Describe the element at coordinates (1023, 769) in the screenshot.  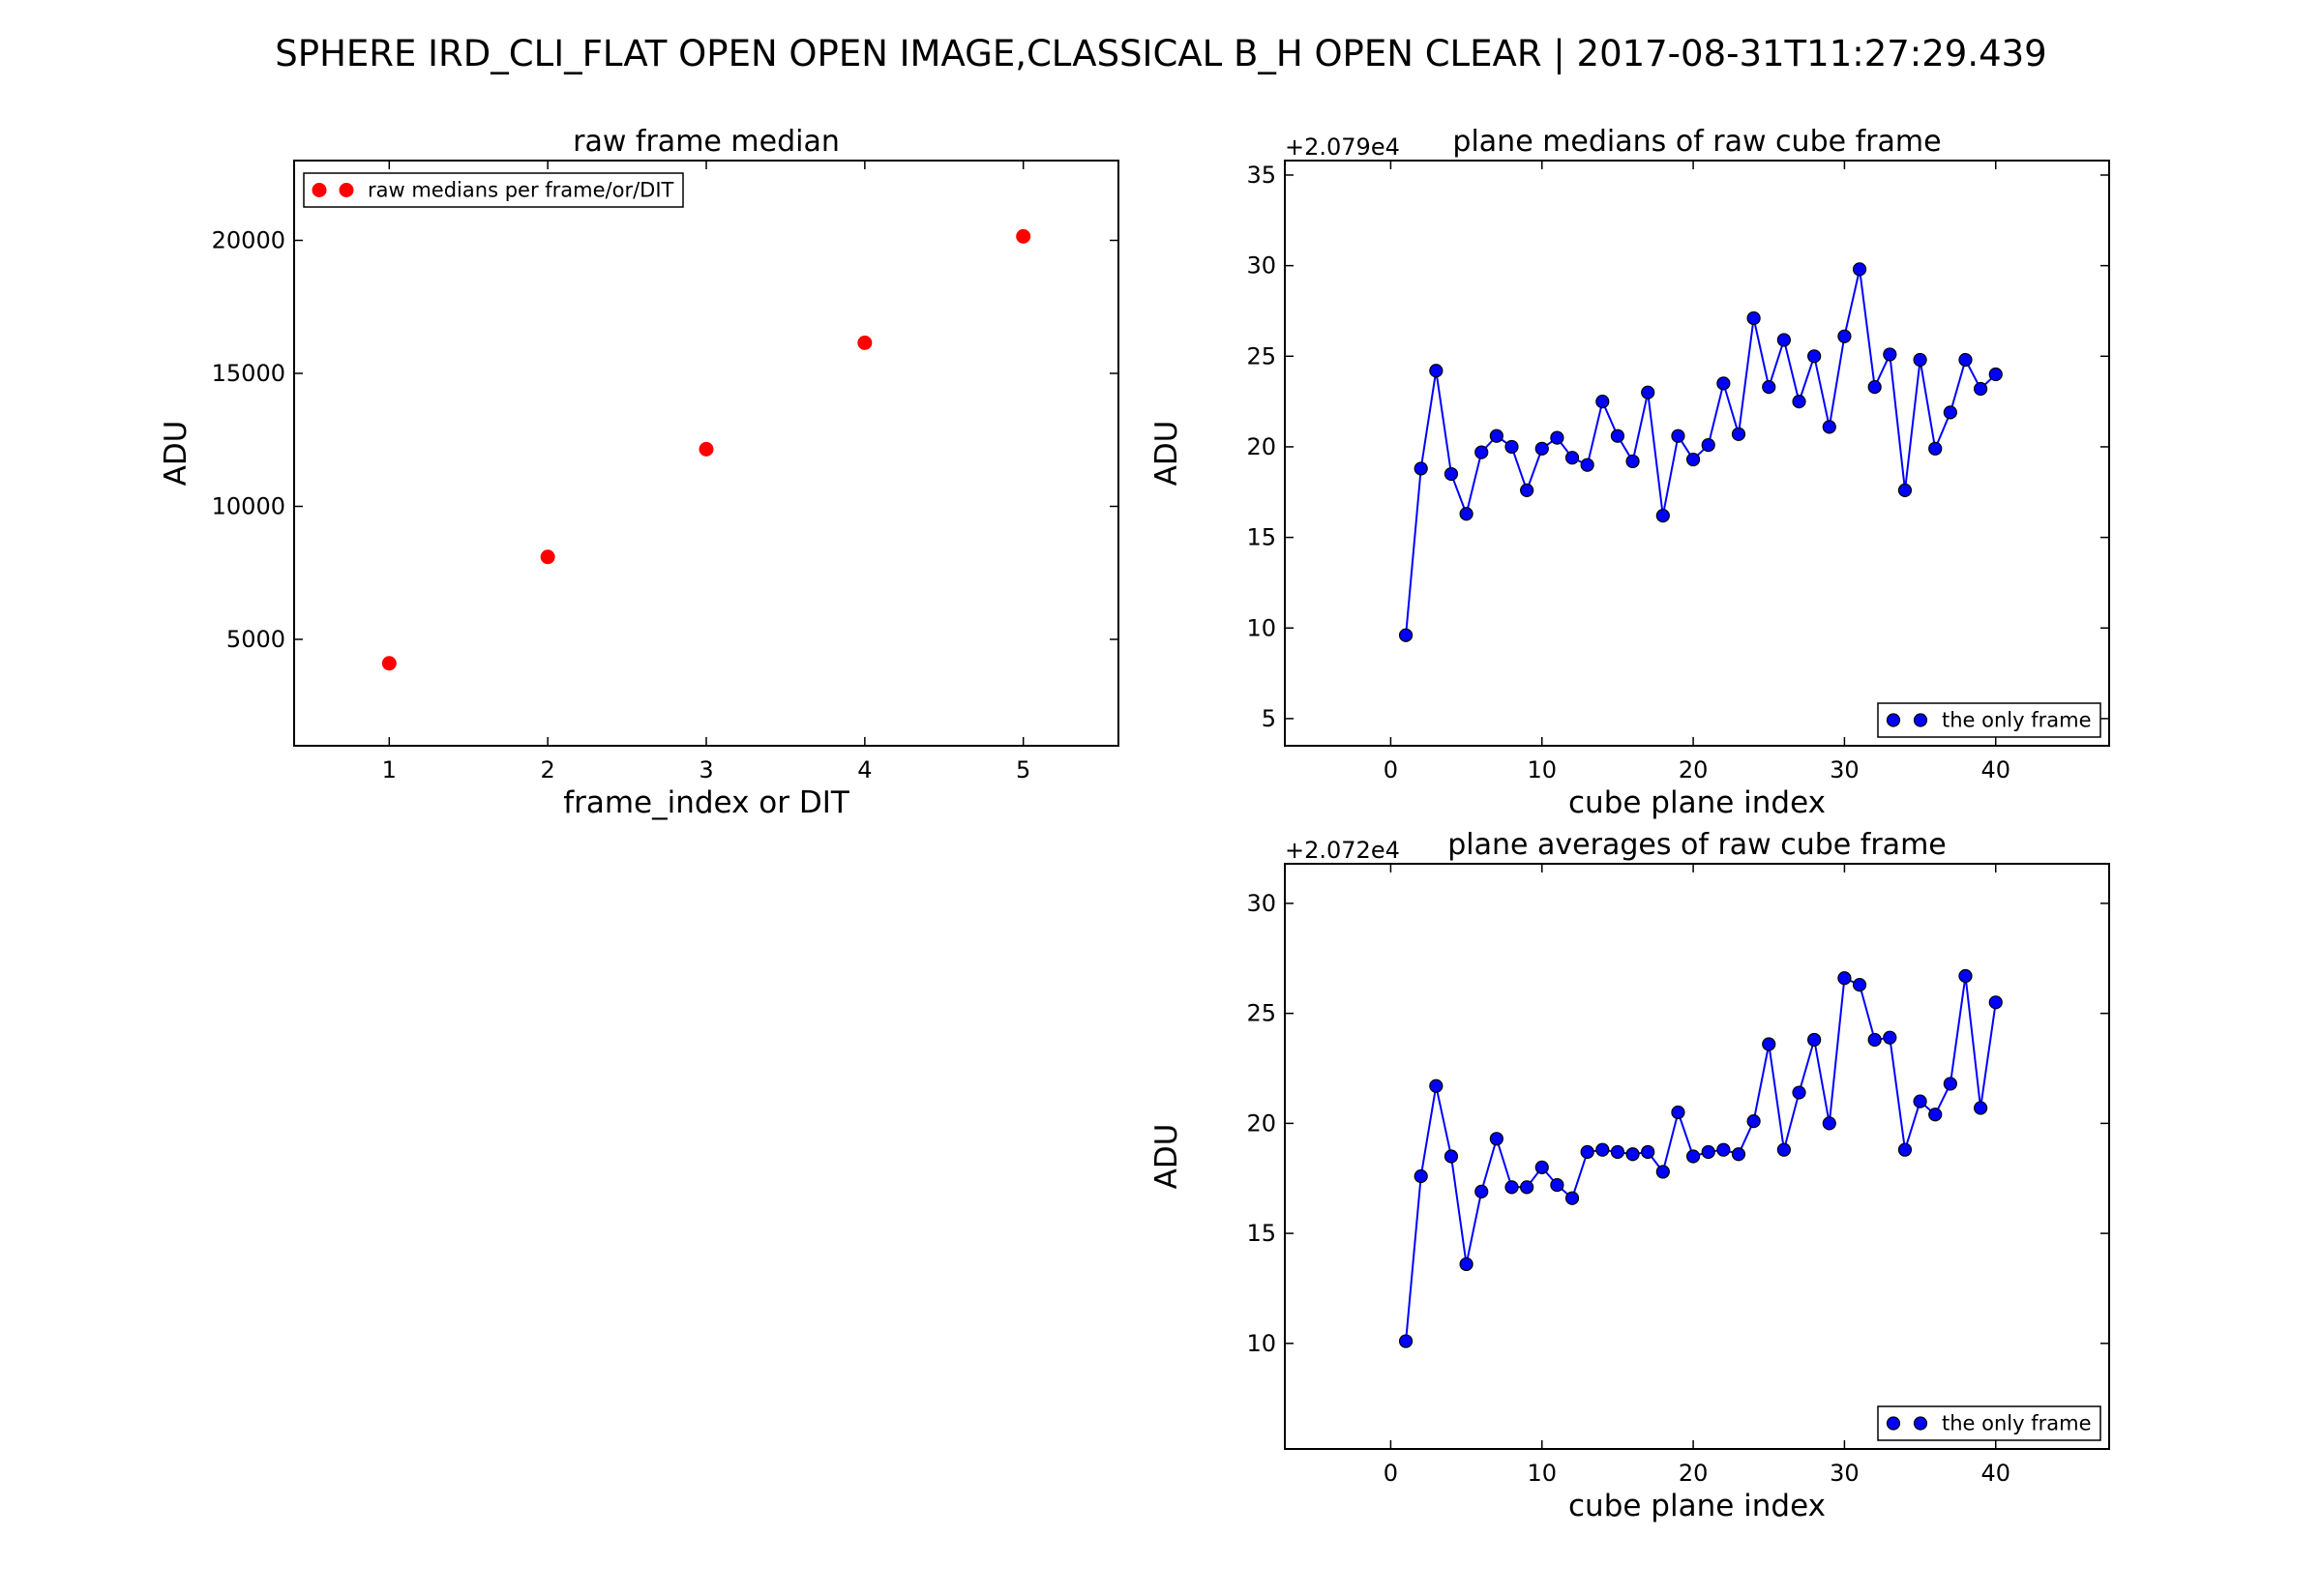
I see `x-tick-label: 5` at that location.